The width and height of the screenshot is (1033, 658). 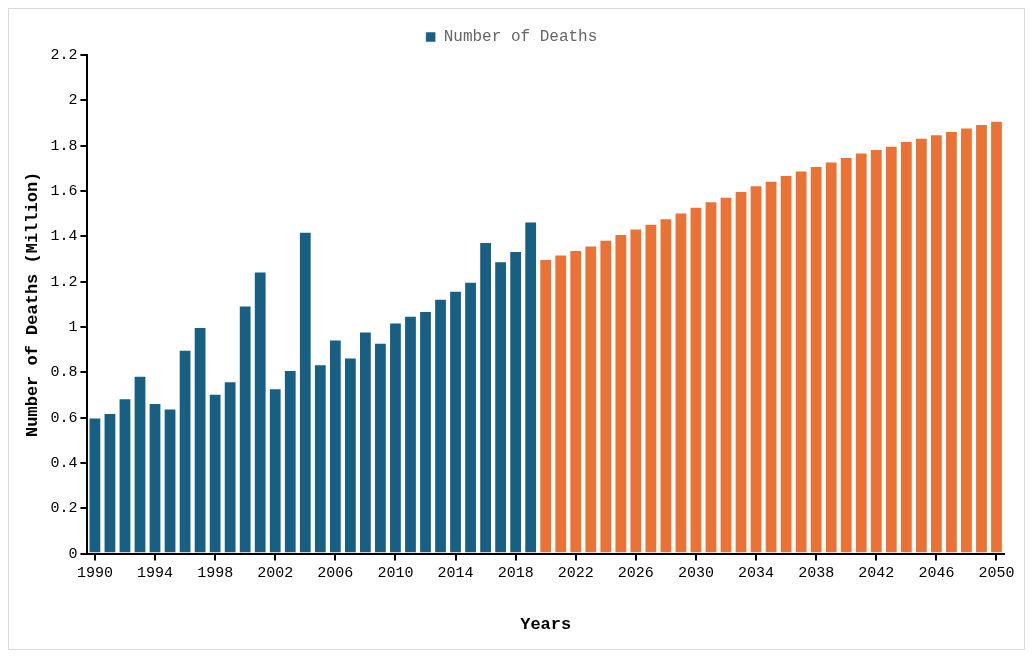 I want to click on x-tick-label: 2002, so click(x=275, y=573).